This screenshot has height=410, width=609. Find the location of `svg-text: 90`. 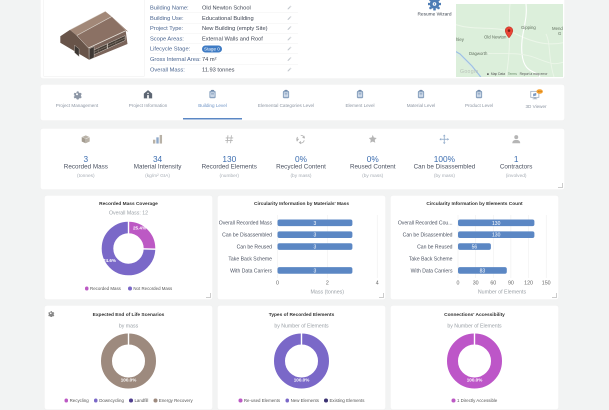

svg-text: 90 is located at coordinates (511, 284).